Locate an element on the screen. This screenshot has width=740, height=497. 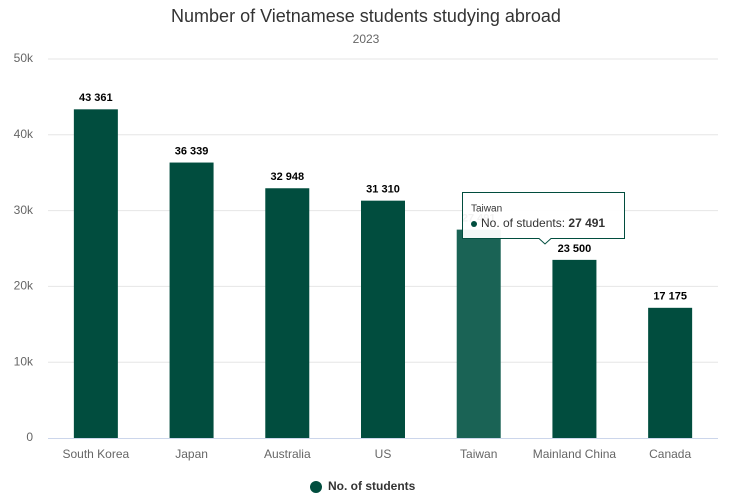
y-tick-label: 40k is located at coordinates (24, 134).